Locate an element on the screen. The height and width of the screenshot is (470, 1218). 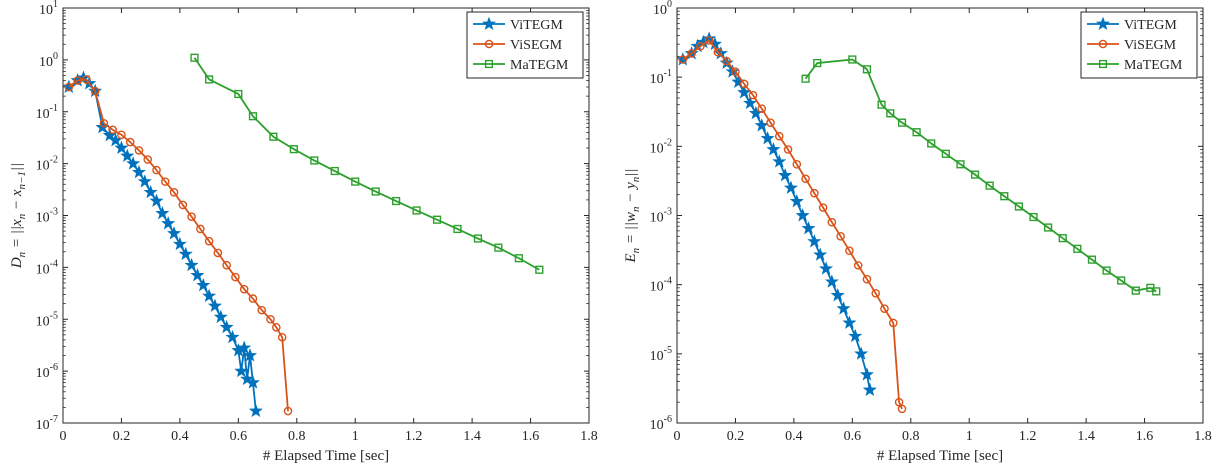
x-tick-label: 1.6 is located at coordinates (1145, 436).